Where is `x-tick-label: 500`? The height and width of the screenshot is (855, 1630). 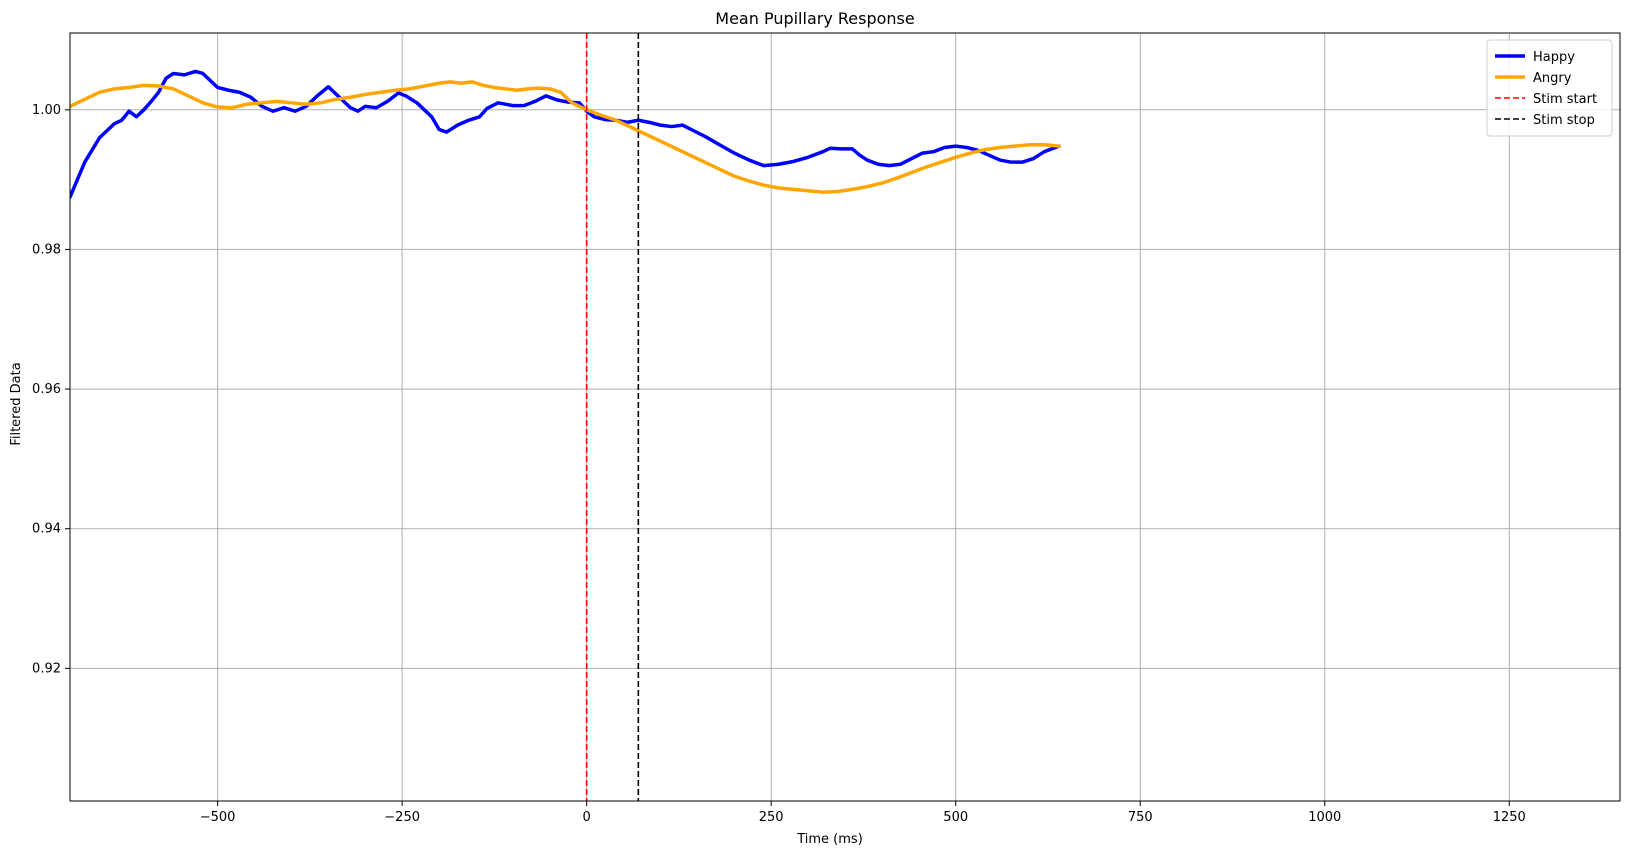 x-tick-label: 500 is located at coordinates (955, 817).